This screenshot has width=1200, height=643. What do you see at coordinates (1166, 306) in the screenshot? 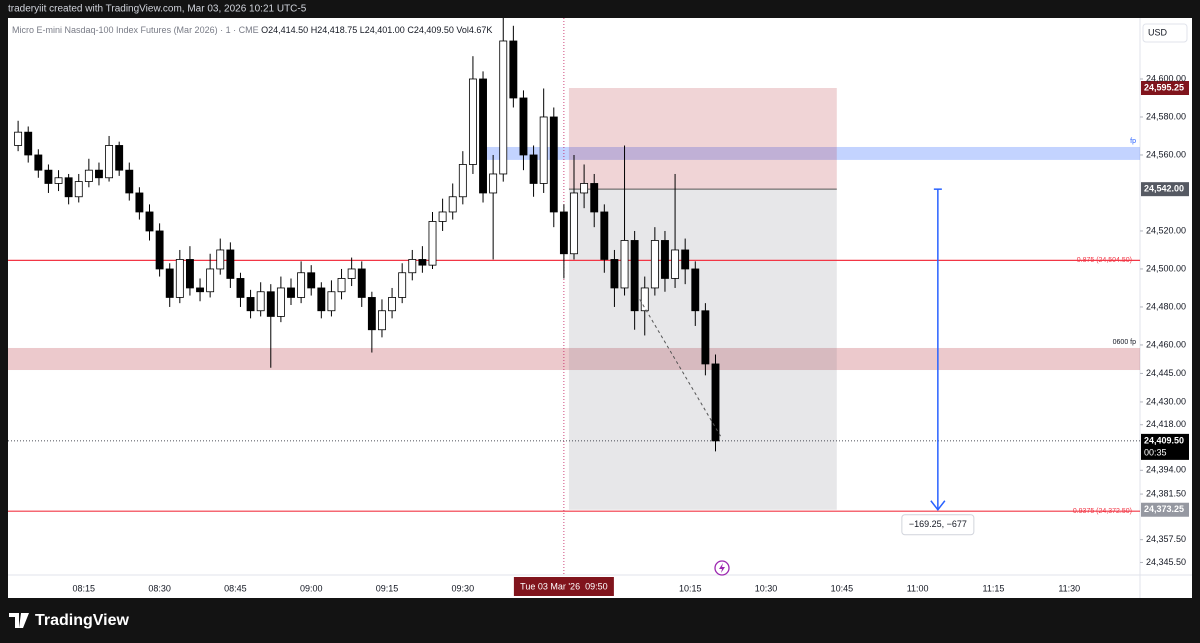
I see `y-tick-label: 24,480.00` at bounding box center [1166, 306].